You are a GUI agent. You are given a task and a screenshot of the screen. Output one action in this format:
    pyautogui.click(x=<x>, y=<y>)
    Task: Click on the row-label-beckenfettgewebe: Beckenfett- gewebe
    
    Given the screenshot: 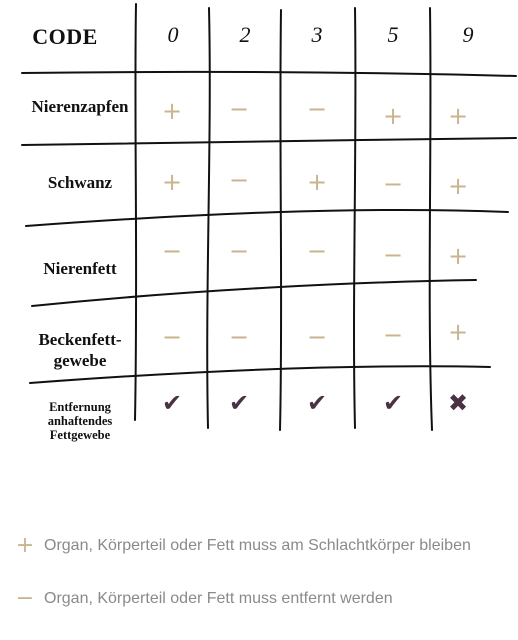 What is the action you would take?
    pyautogui.click(x=80, y=350)
    